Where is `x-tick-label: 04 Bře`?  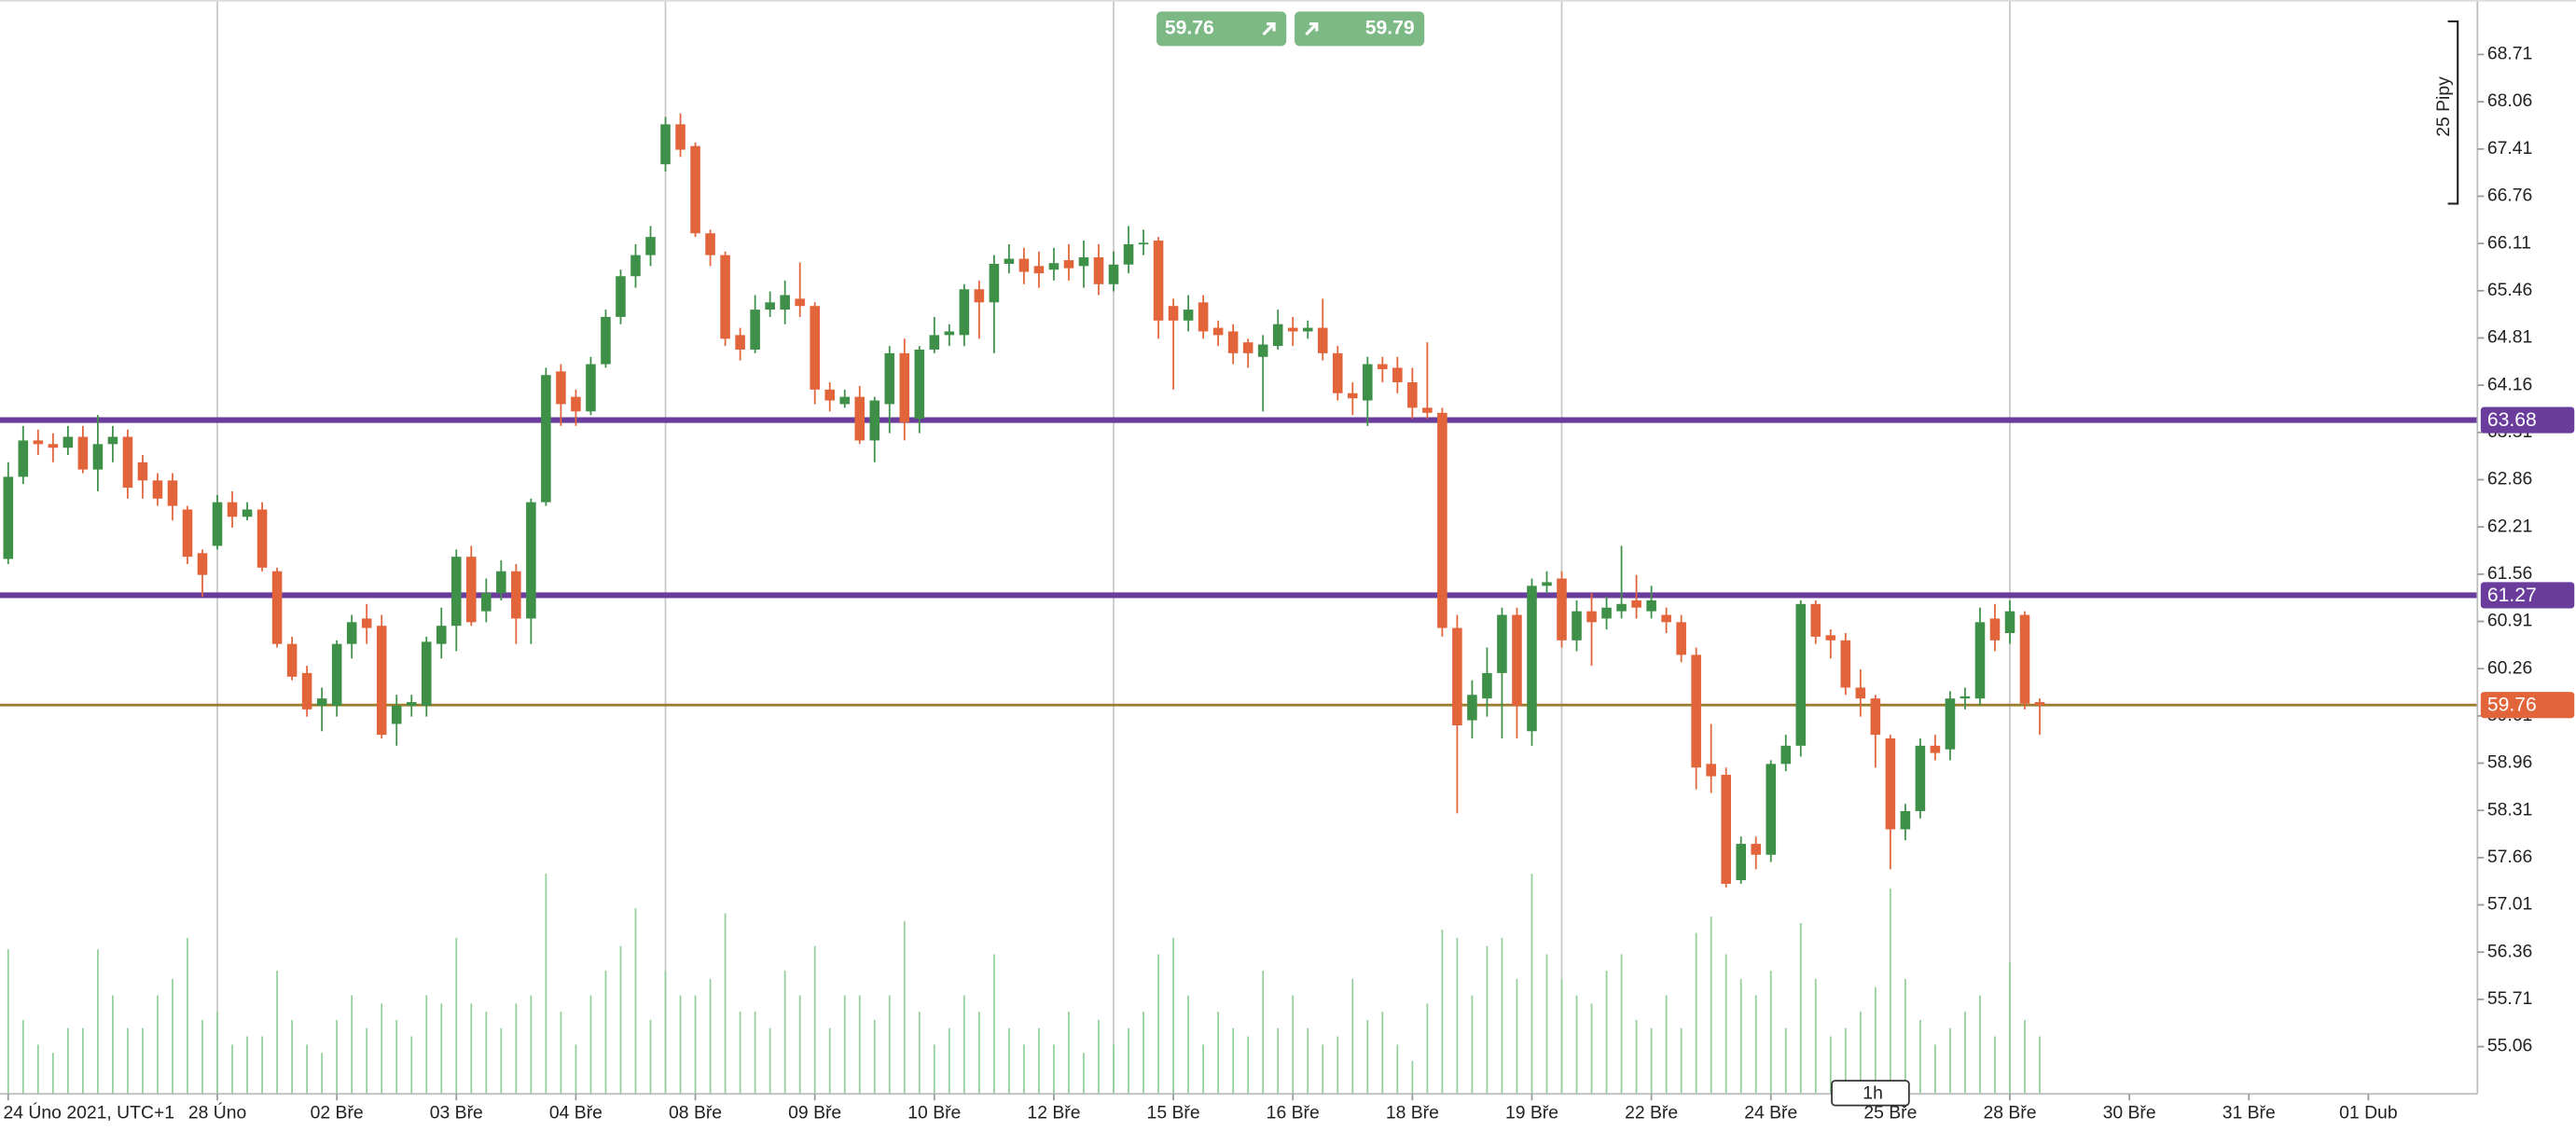 x-tick-label: 04 Bře is located at coordinates (575, 1112).